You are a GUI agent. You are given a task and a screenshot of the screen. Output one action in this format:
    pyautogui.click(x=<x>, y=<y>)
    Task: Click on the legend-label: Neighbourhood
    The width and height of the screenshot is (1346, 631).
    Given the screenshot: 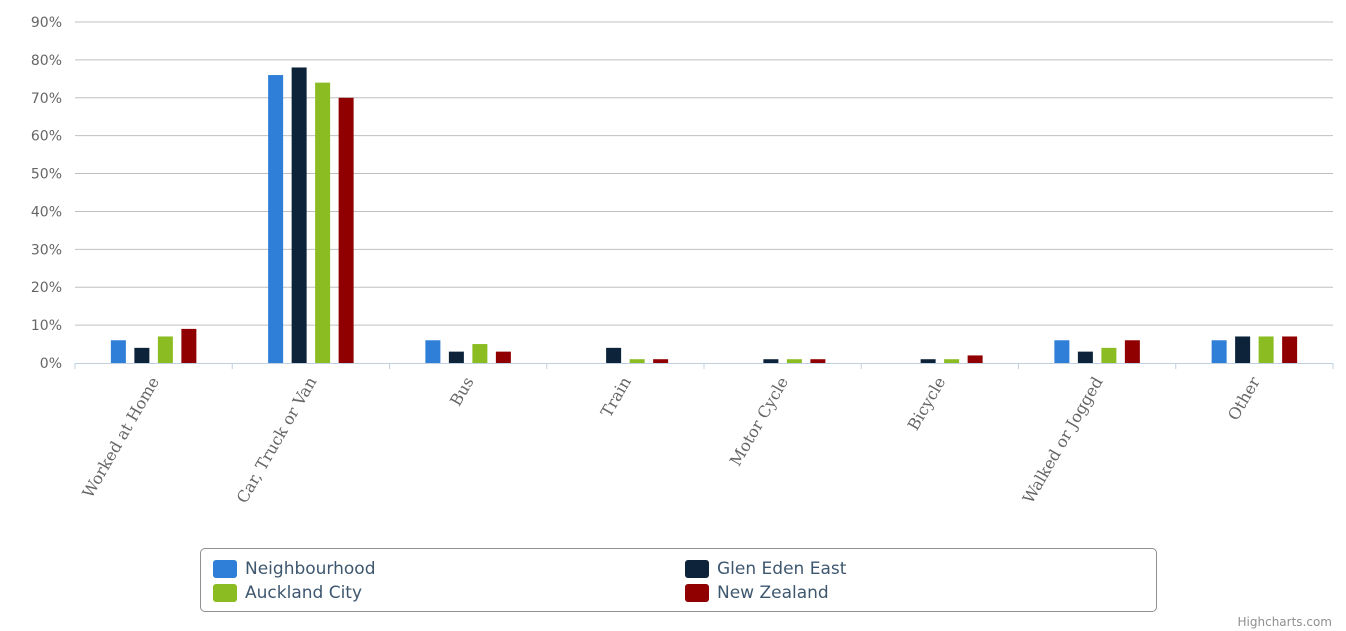 What is the action you would take?
    pyautogui.click(x=310, y=569)
    